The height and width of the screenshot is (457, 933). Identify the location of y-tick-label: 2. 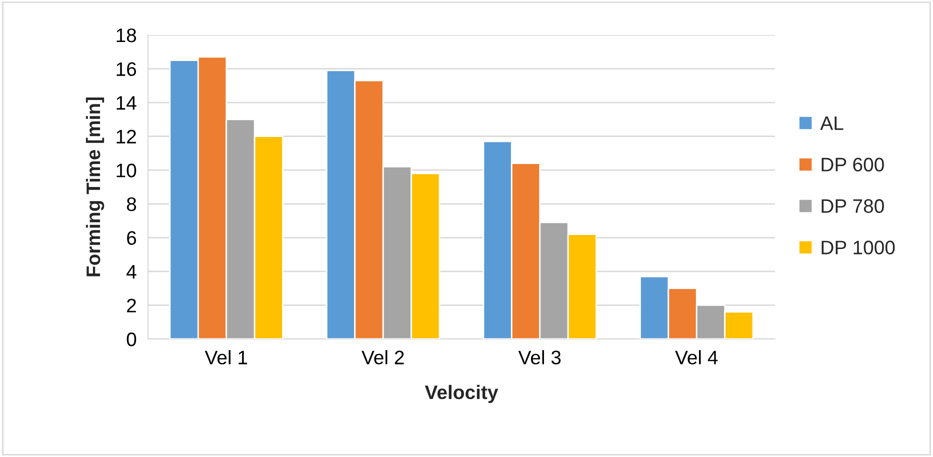
(131, 305).